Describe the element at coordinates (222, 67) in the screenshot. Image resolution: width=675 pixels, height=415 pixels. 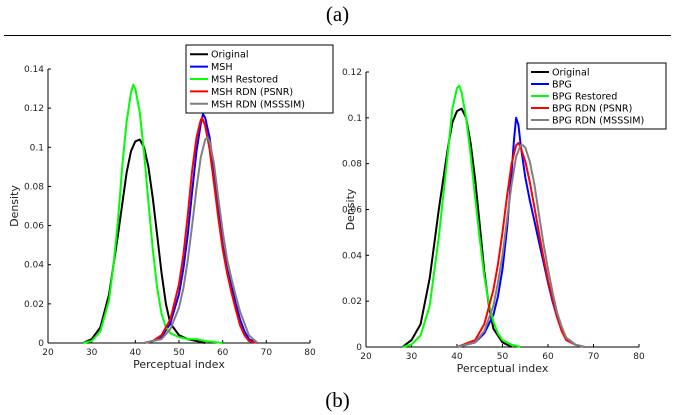
I see `legend-label: MSH` at that location.